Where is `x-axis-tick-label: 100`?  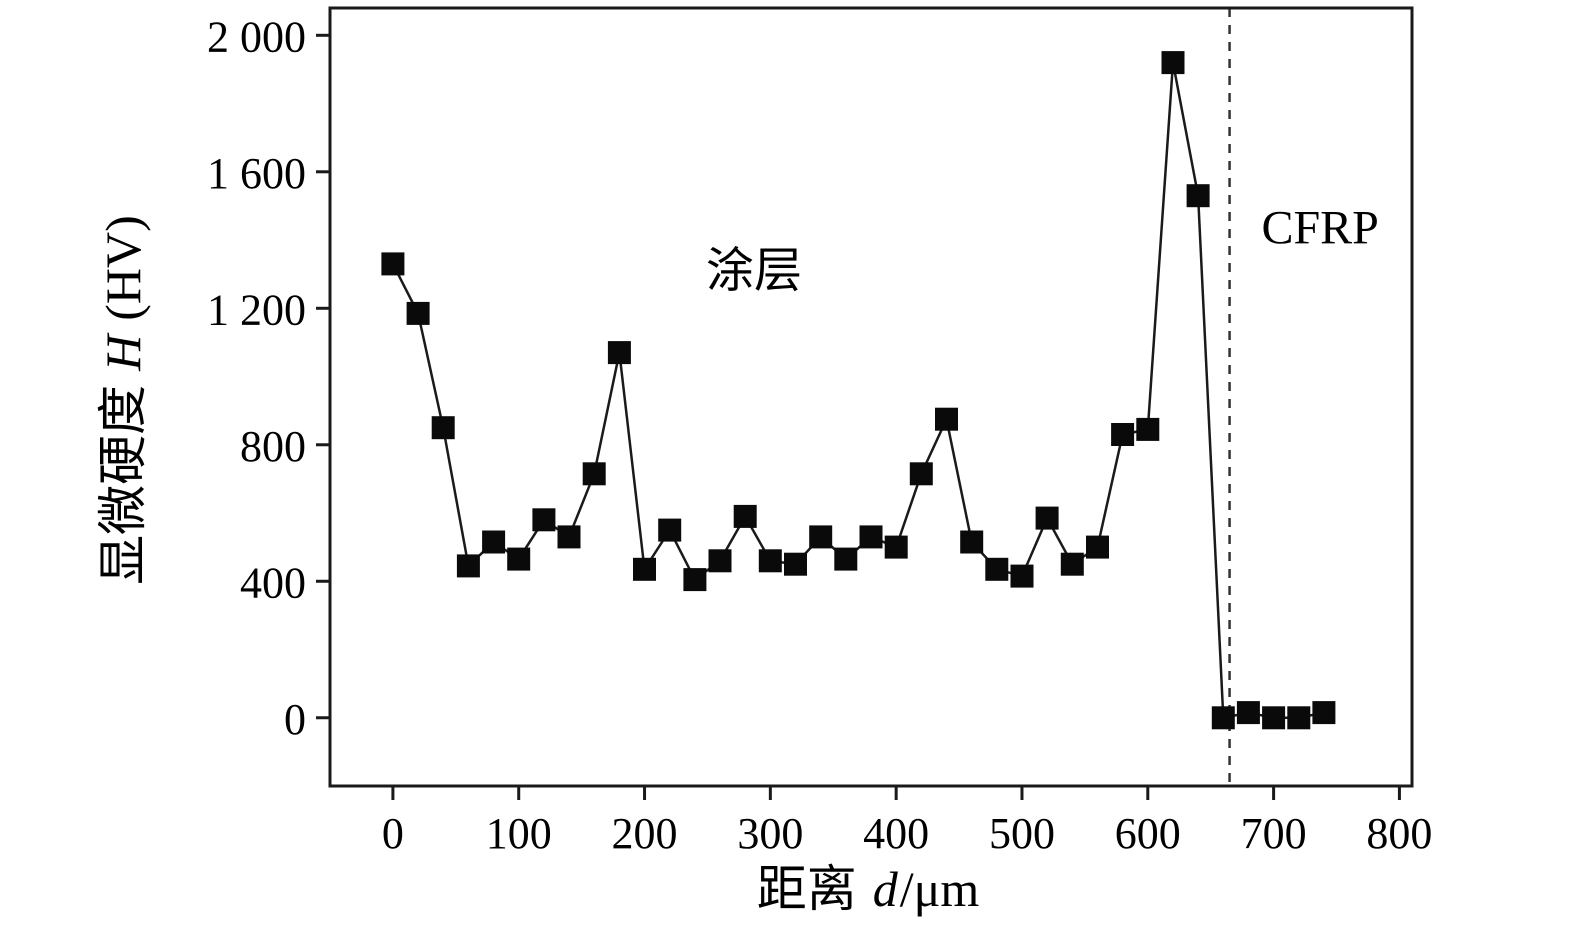
x-axis-tick-label: 100 is located at coordinates (519, 833).